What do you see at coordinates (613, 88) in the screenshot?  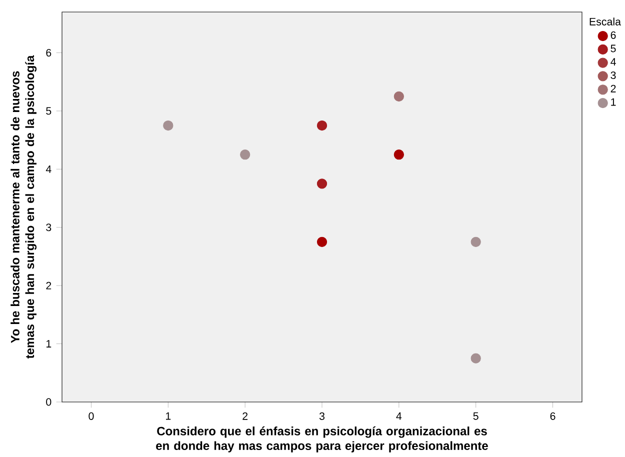 I see `legend-label: 2` at bounding box center [613, 88].